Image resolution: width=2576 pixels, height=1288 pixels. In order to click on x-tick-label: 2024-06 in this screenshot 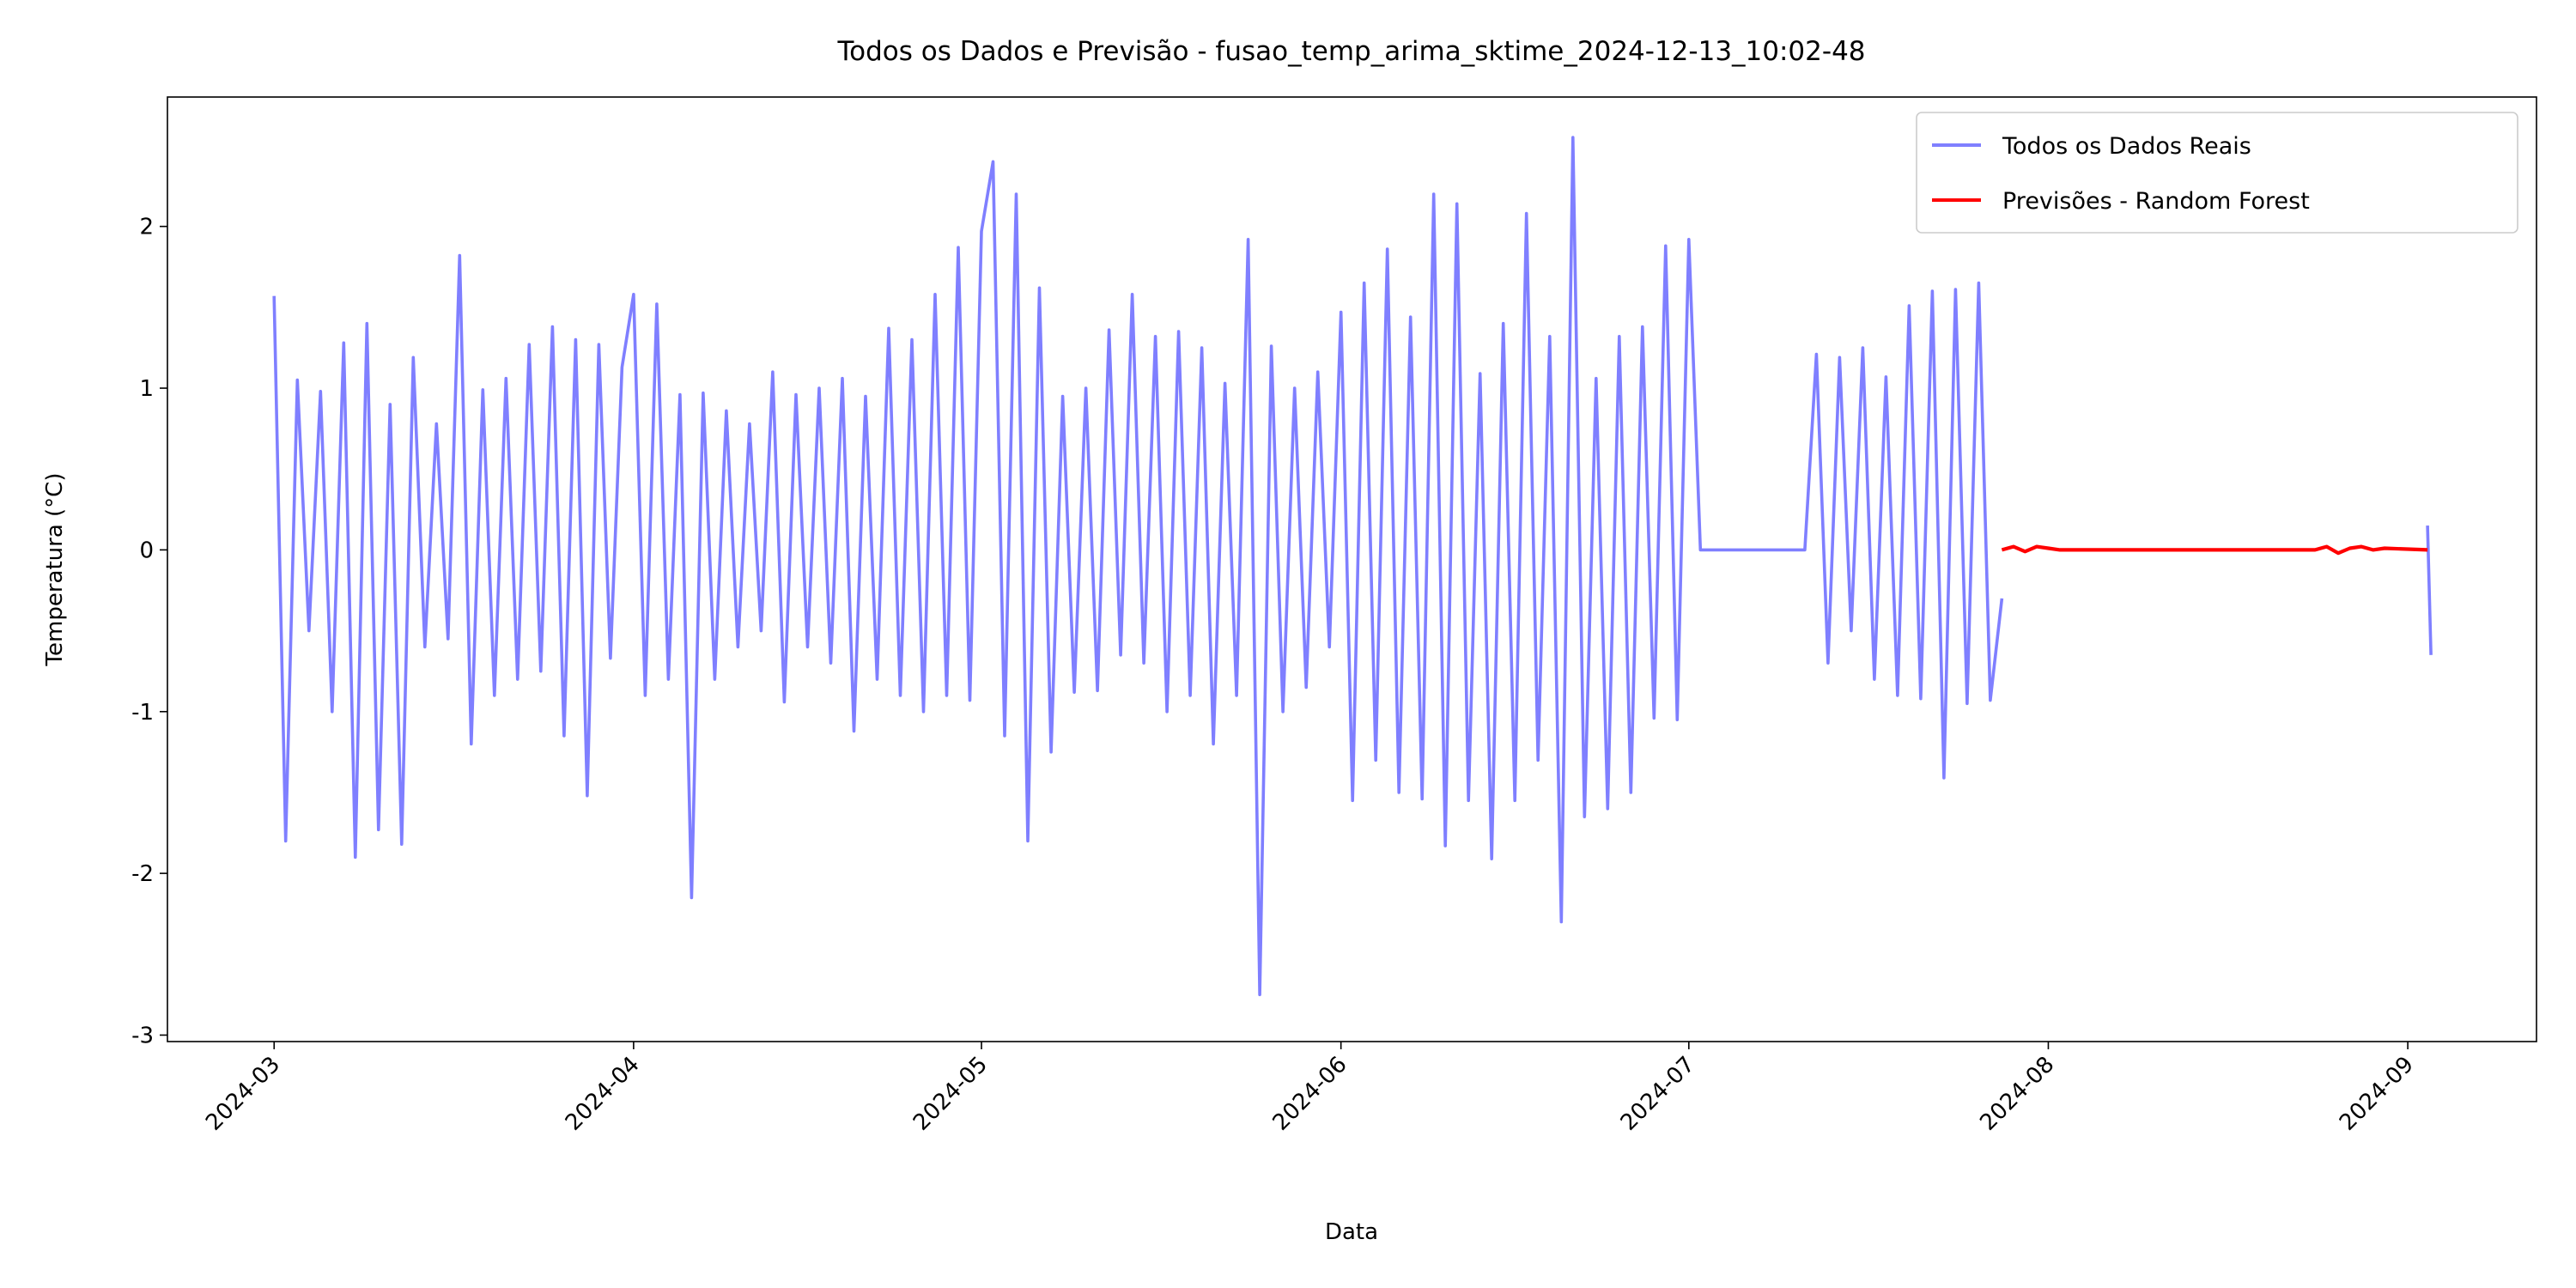, I will do `click(1310, 1094)`.